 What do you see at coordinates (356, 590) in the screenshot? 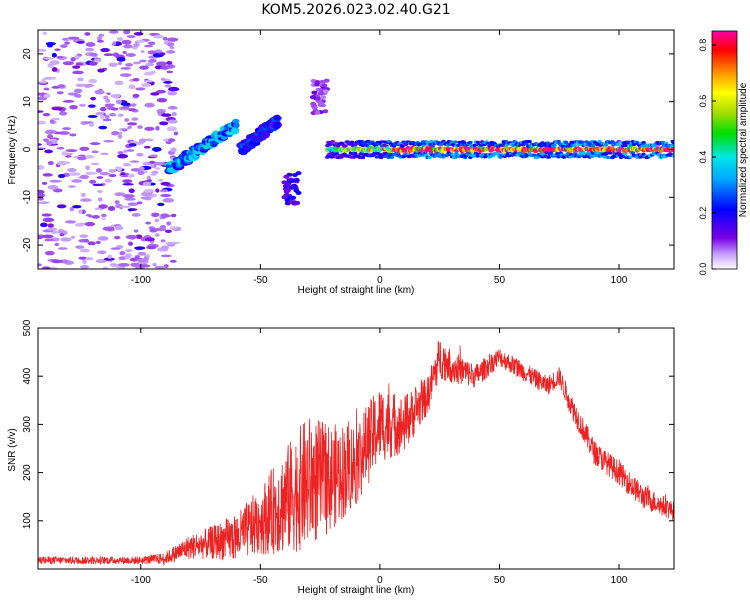
I see `snr-x-label: Height of straight line (km)` at bounding box center [356, 590].